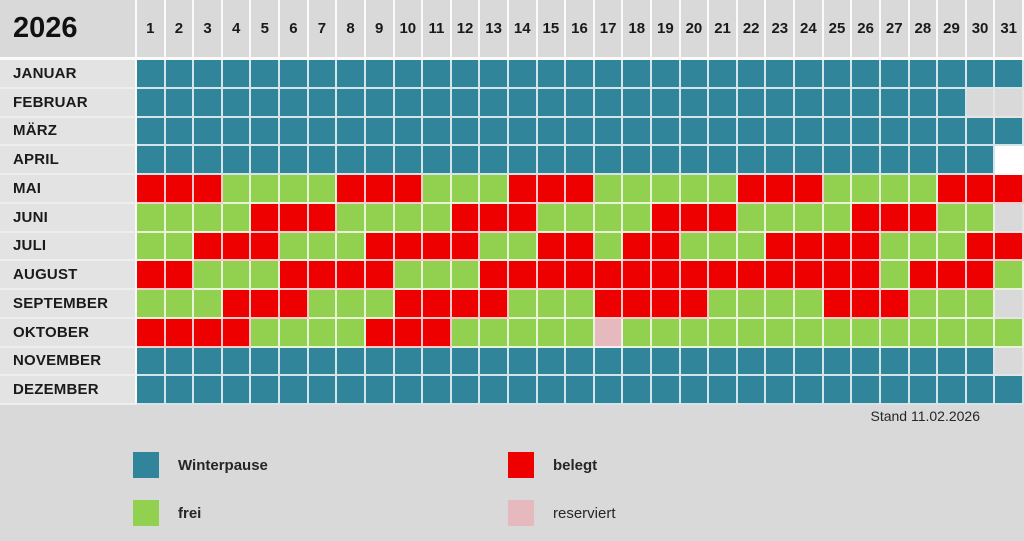 The image size is (1024, 541). Describe the element at coordinates (609, 30) in the screenshot. I see `day-number-header: 17` at that location.